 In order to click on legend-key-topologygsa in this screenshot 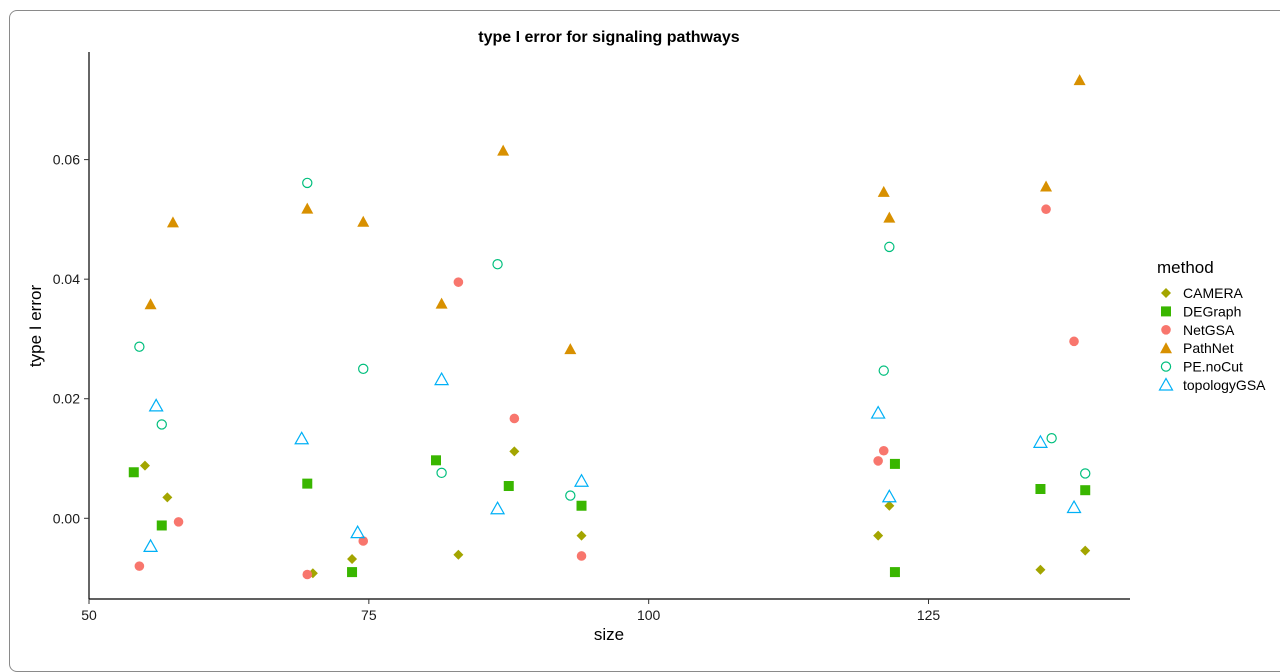, I will do `click(1166, 384)`.